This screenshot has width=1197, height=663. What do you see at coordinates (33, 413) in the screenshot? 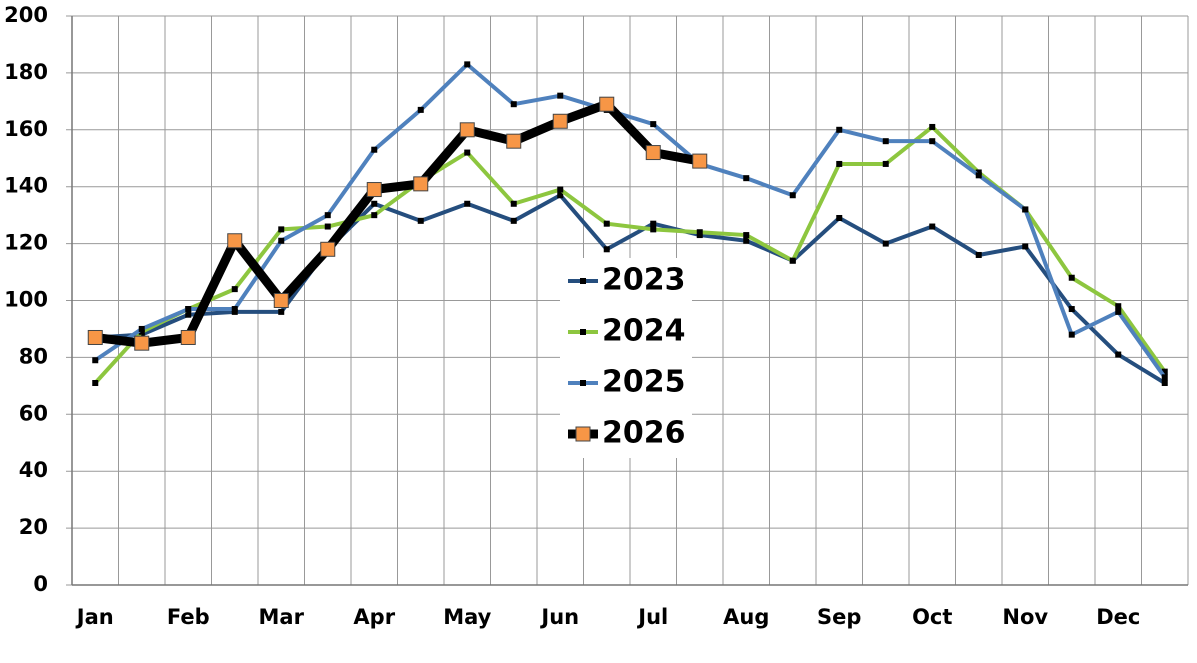
I see `y-tick-label: 60` at bounding box center [33, 413].